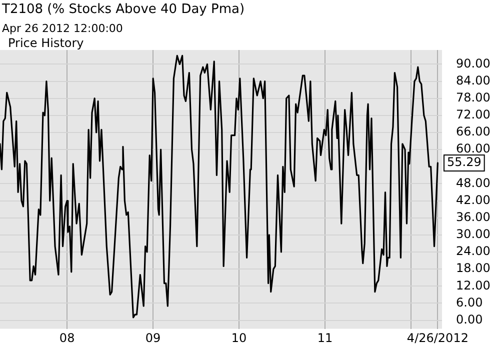 The height and width of the screenshot is (350, 500). Describe the element at coordinates (473, 115) in the screenshot. I see `y-tick-label: 72.00` at that location.